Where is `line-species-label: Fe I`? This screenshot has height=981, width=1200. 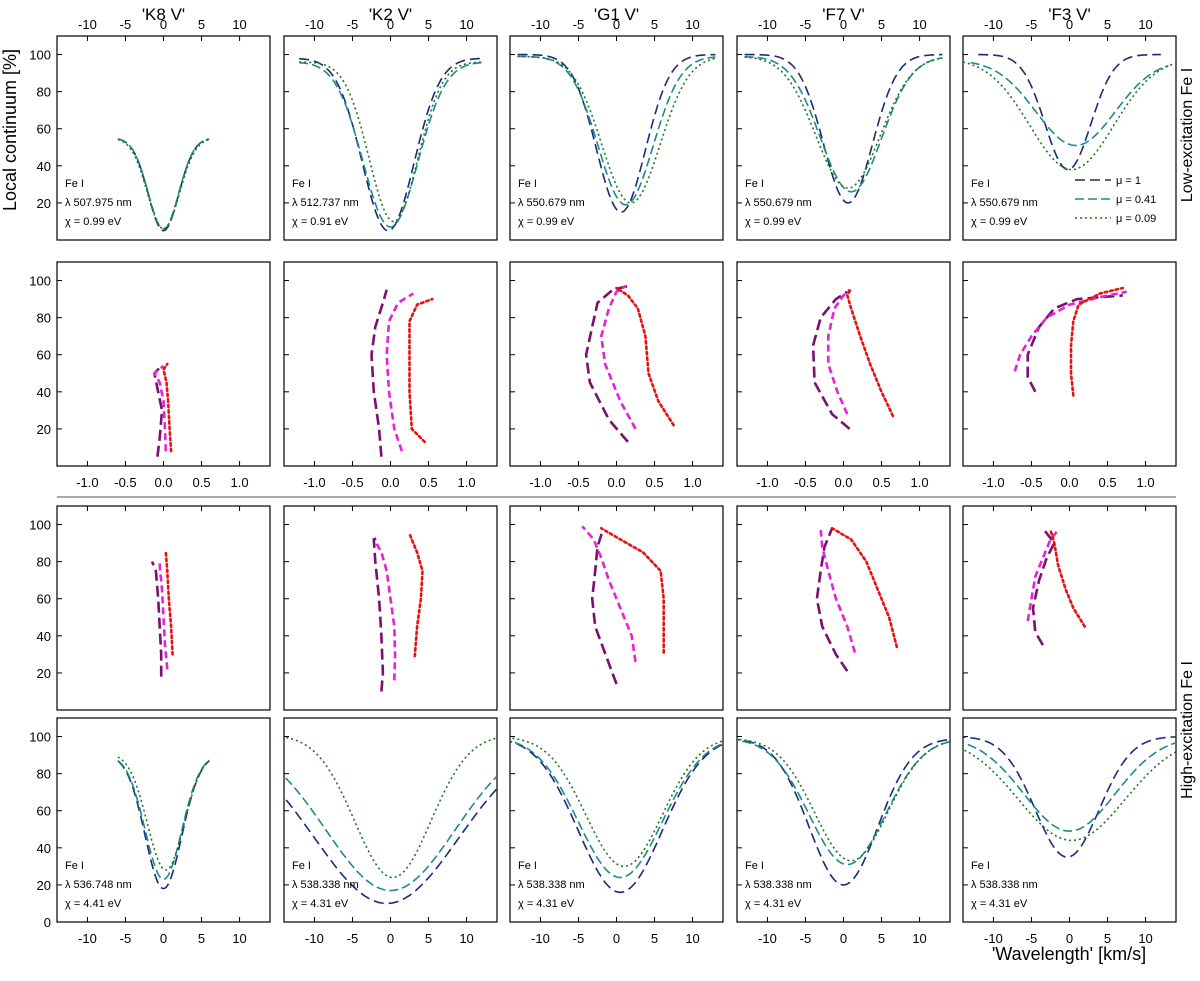 line-species-label: Fe I is located at coordinates (754, 866).